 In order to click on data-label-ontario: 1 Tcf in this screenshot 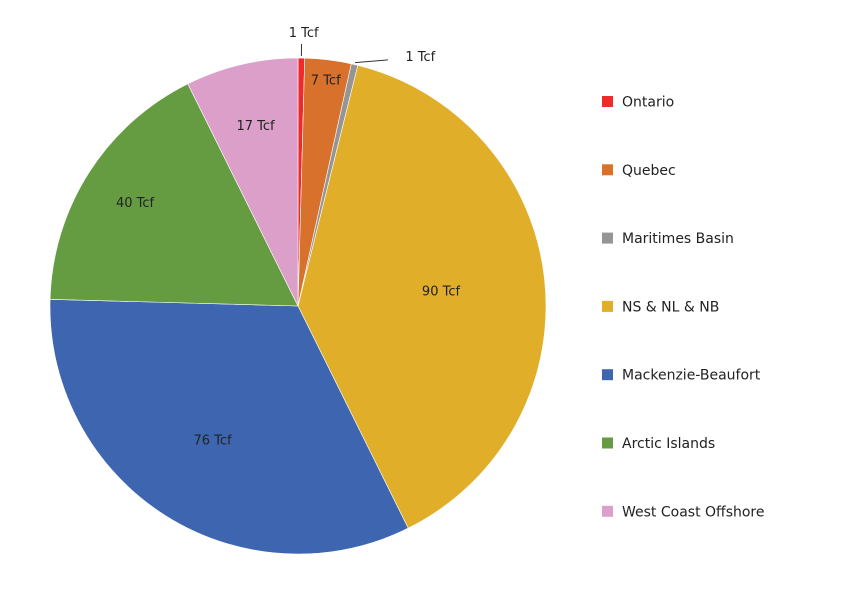, I will do `click(304, 33)`.